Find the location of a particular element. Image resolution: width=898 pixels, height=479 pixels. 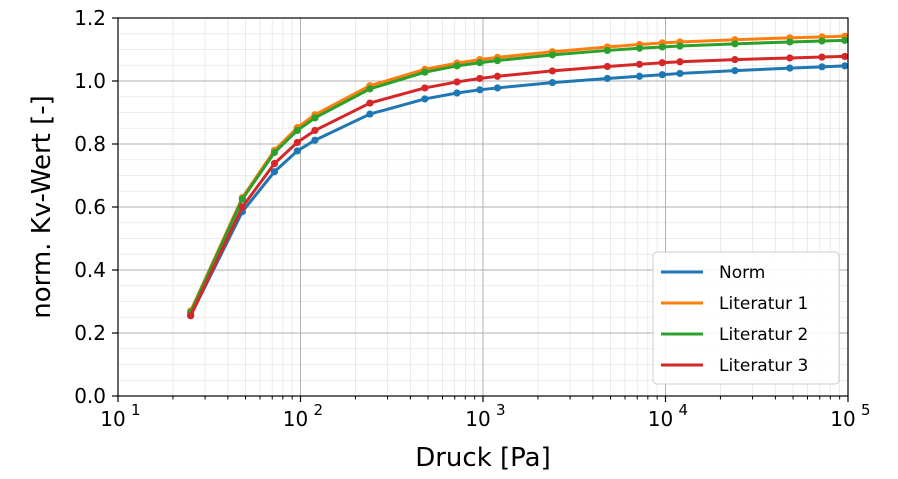

legend-label: Literatur 1 is located at coordinates (763, 304).